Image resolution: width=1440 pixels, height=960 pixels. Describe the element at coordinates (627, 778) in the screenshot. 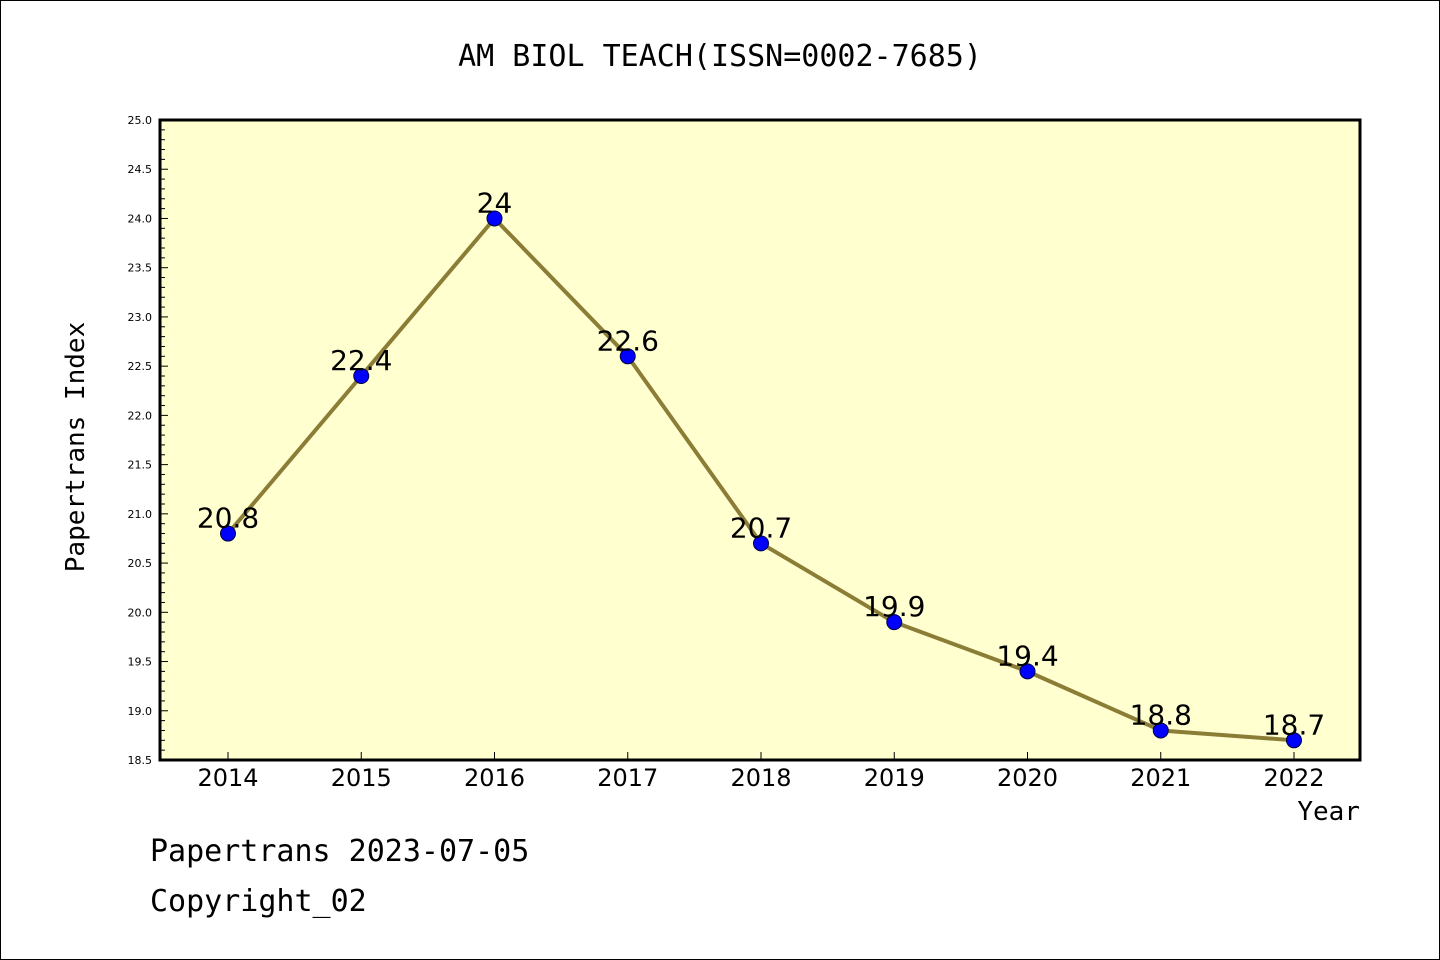

I see `x-tick-label: 2017` at that location.